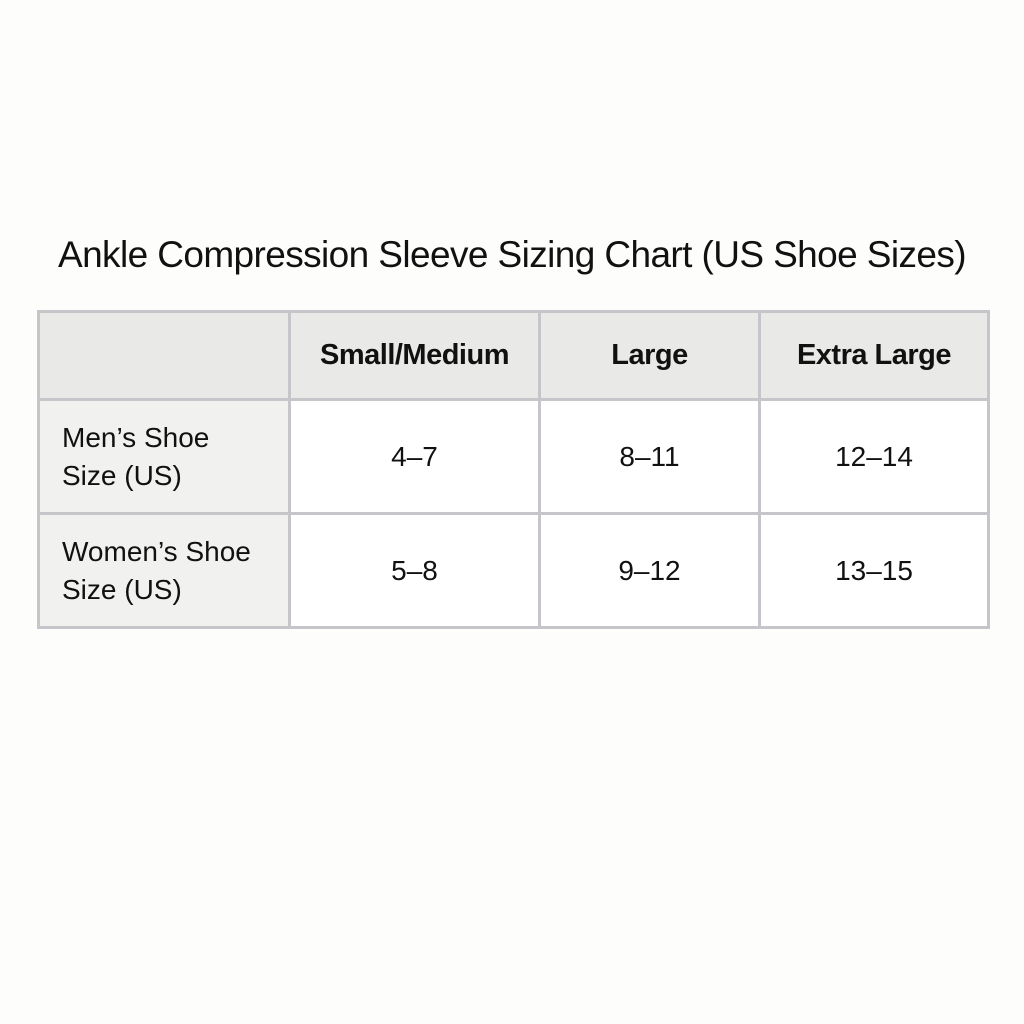 Image resolution: width=1024 pixels, height=1024 pixels. I want to click on row-label-mens: Men’s Shoe Size (US), so click(164, 456).